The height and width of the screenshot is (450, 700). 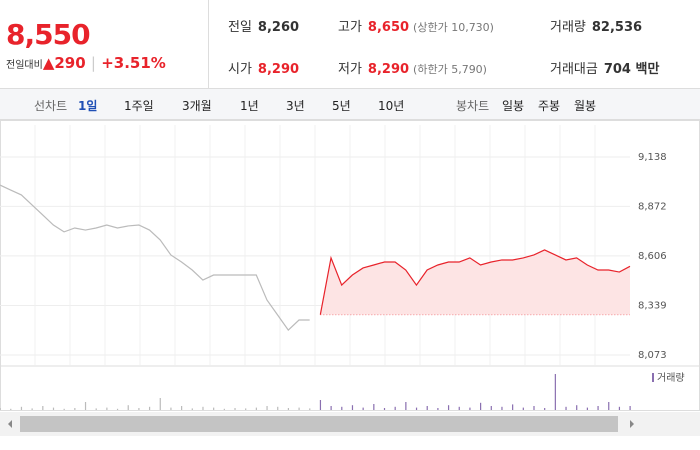 I want to click on stat: 거래량 82,536, so click(x=596, y=25).